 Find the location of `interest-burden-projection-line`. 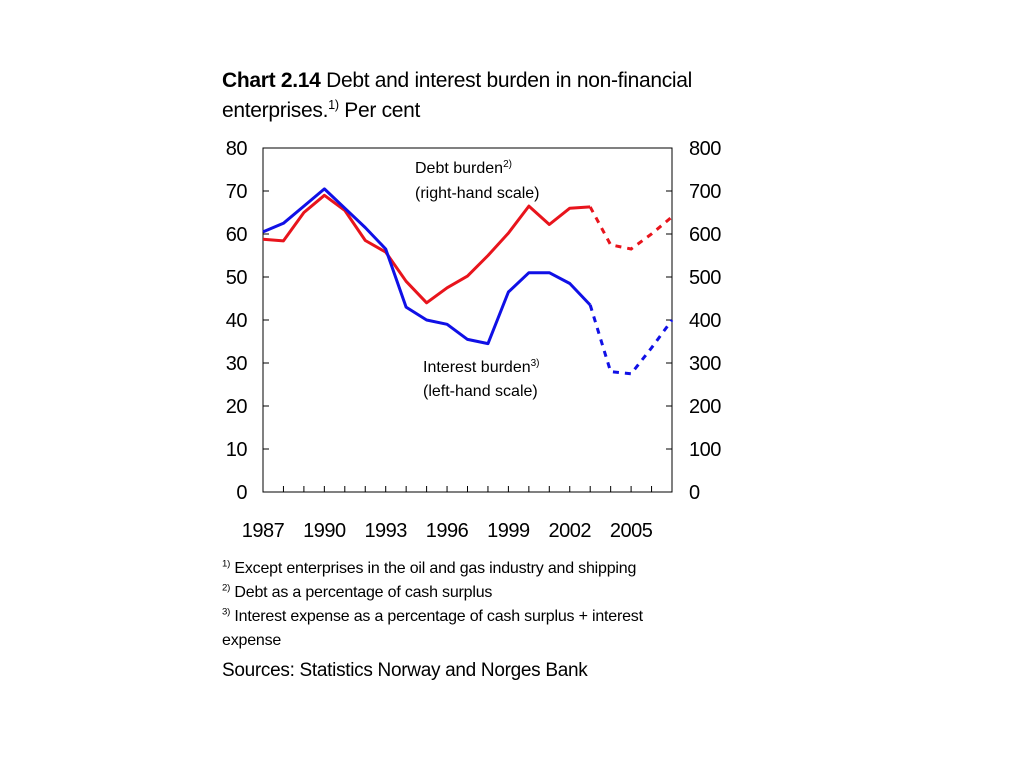

interest-burden-projection-line is located at coordinates (631, 340).